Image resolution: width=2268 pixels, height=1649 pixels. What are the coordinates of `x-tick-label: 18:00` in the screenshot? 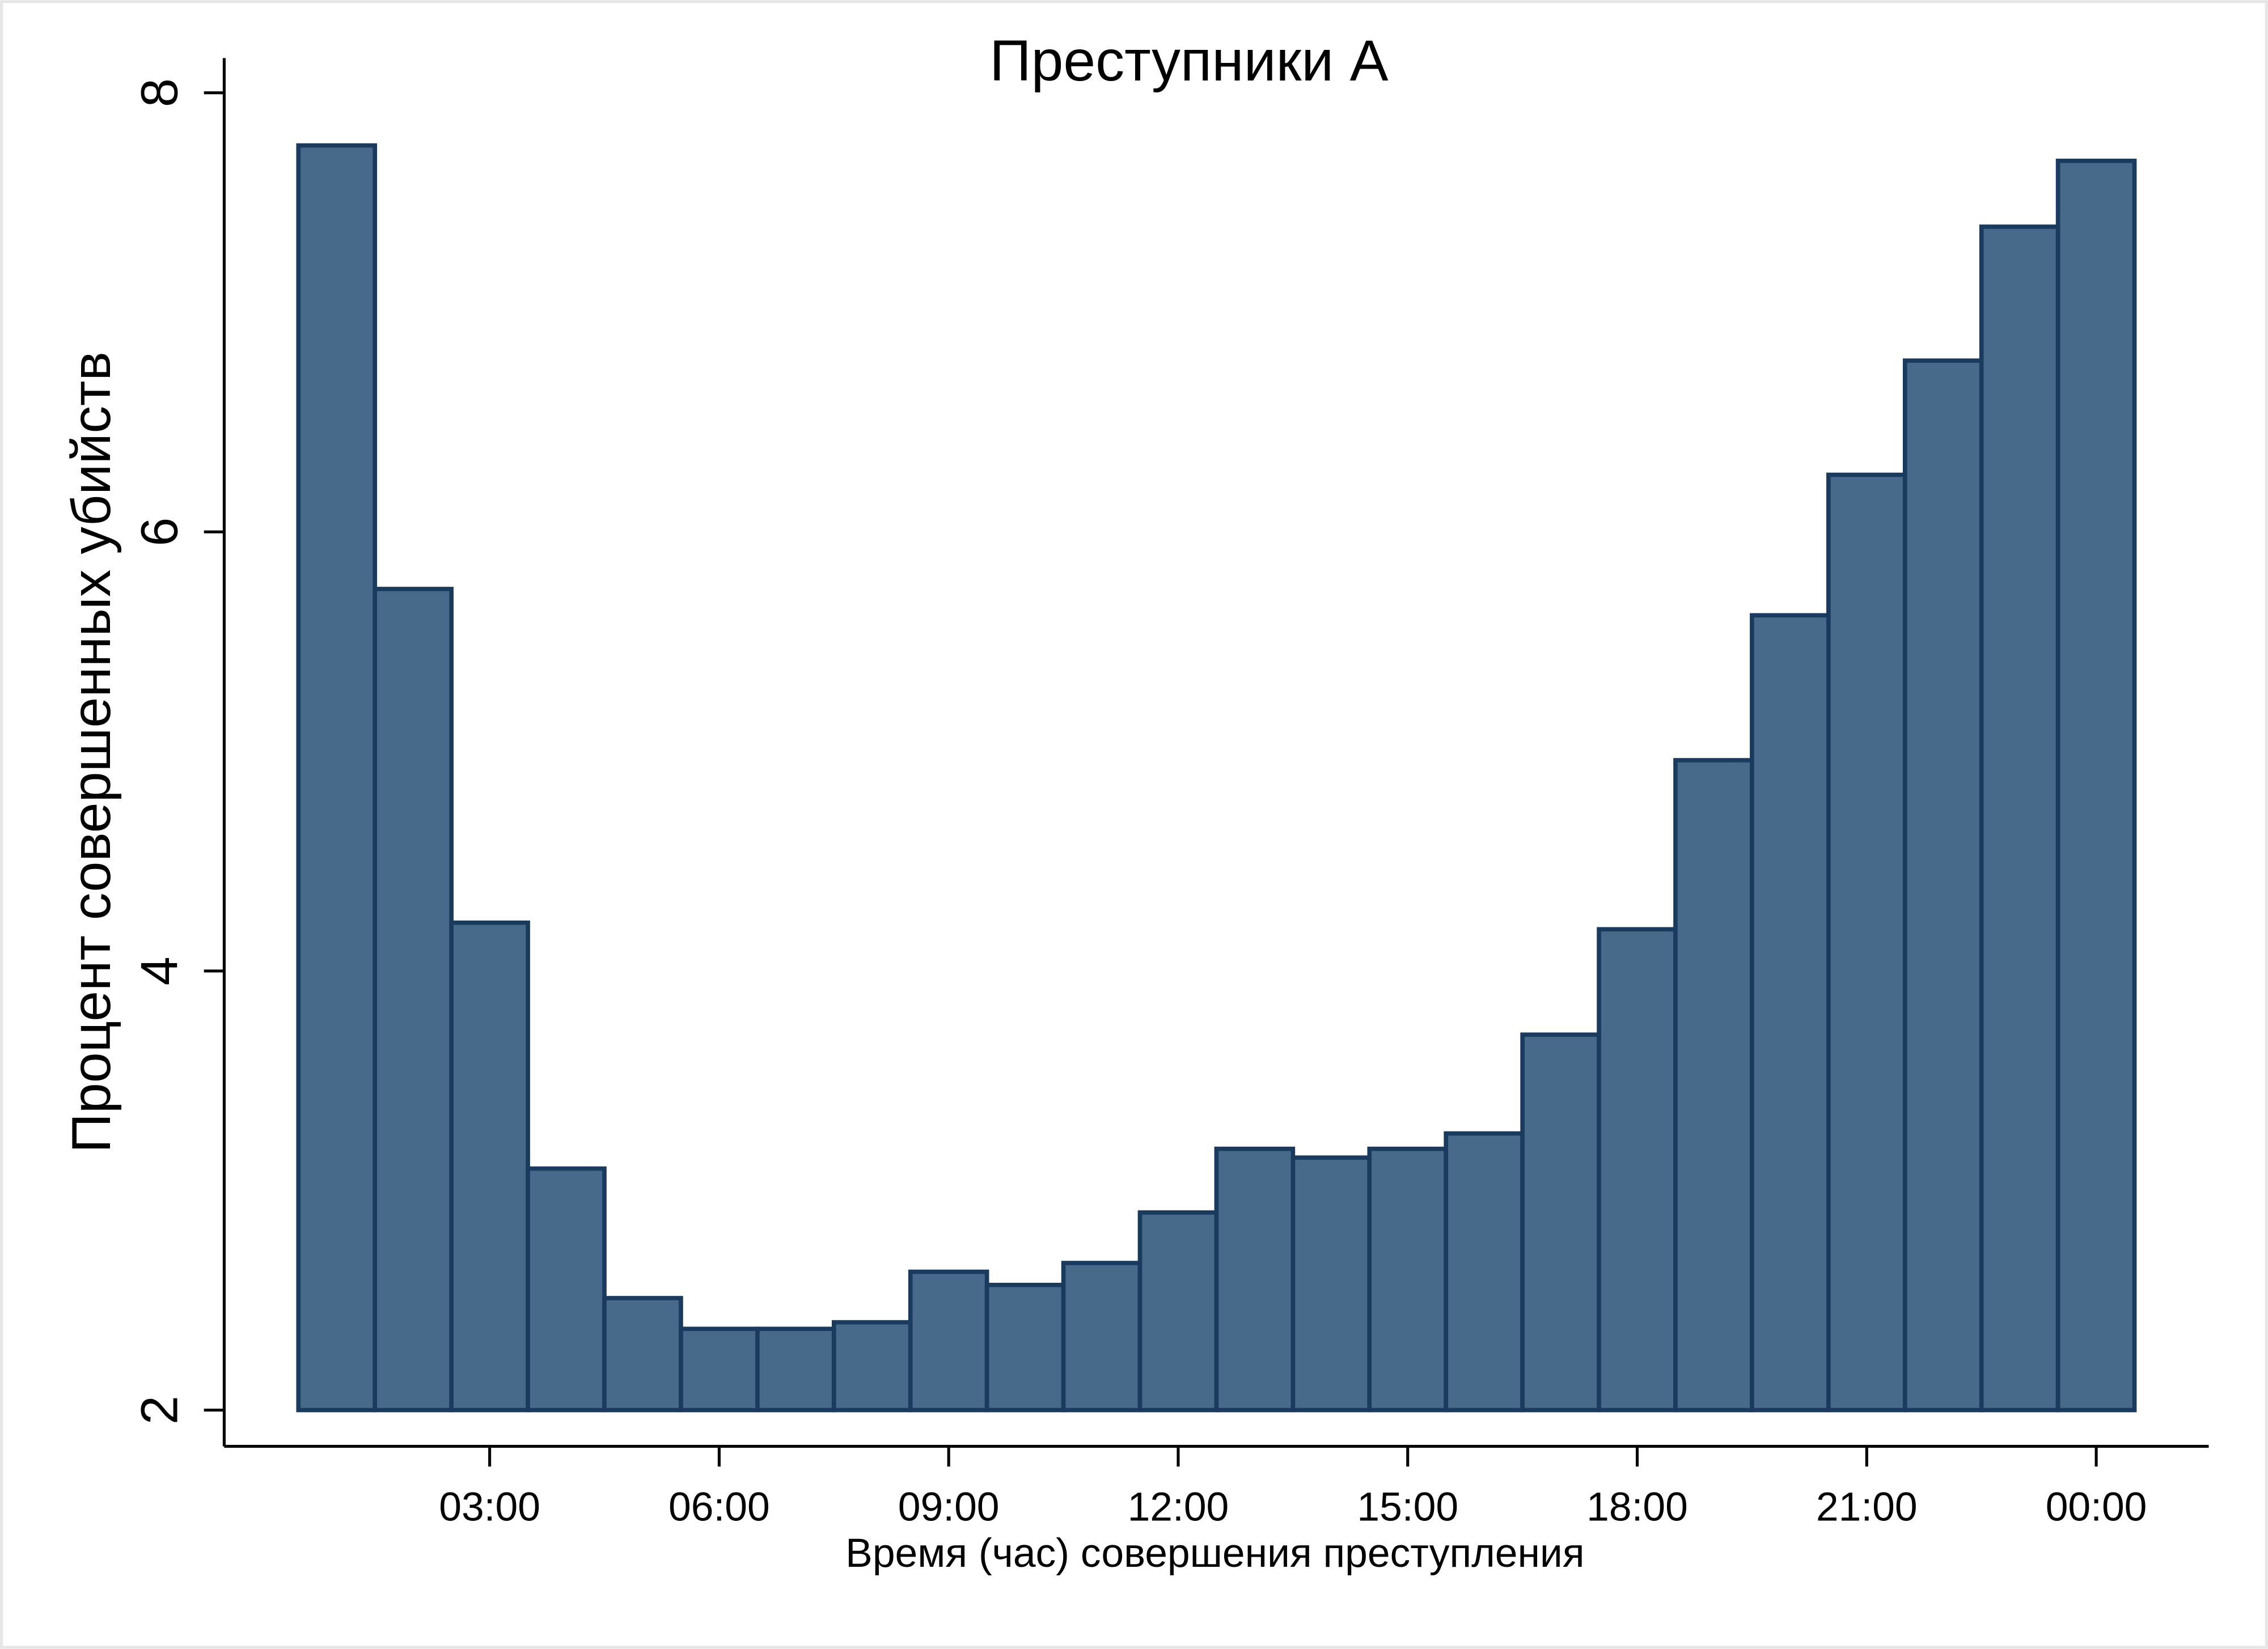 It's located at (1637, 1507).